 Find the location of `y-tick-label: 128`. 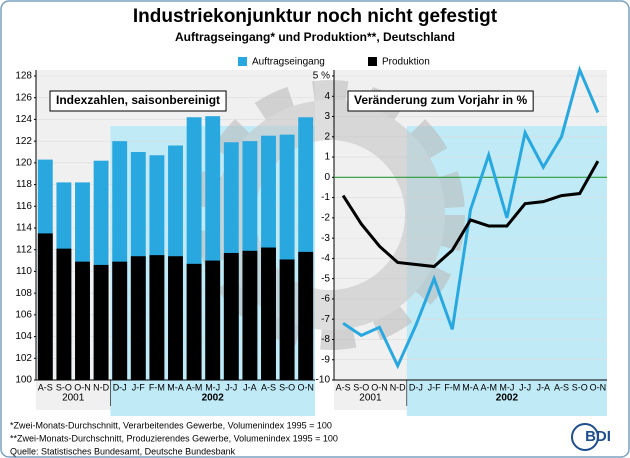

y-tick-label: 128 is located at coordinates (23, 76).